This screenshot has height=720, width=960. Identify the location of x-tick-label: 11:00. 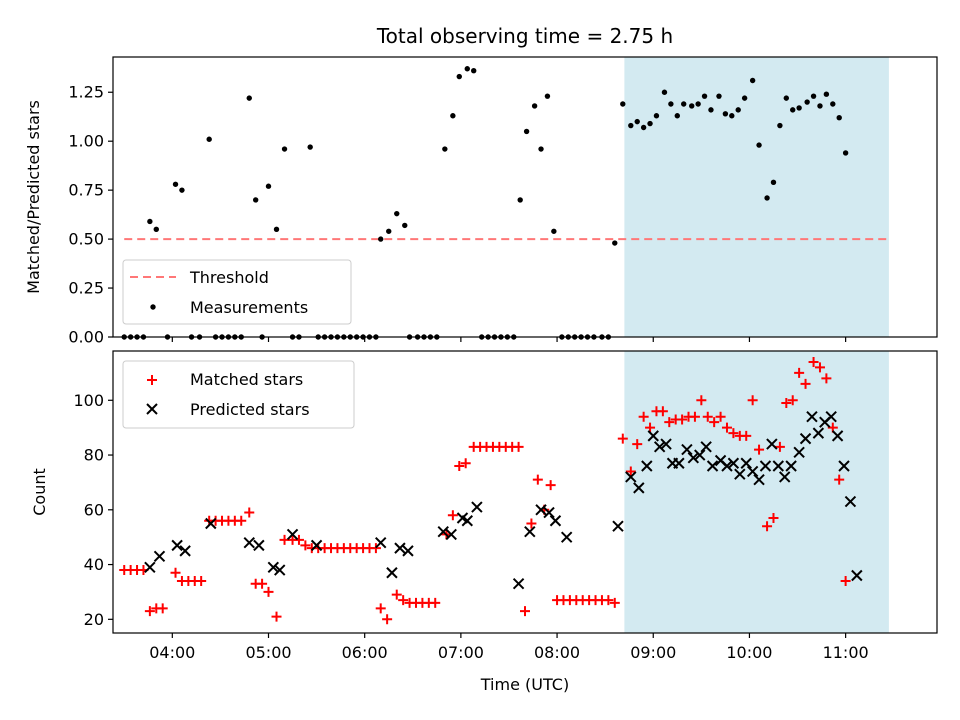
(846, 652).